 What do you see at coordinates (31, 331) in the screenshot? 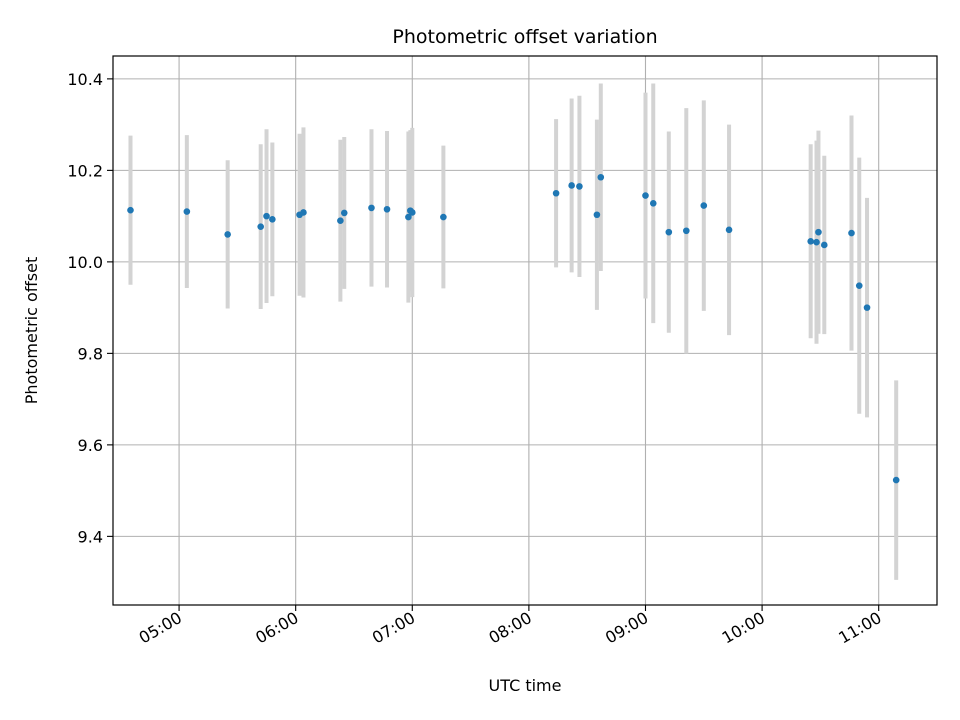
I see `y-axis-title: Photometric offset` at bounding box center [31, 331].